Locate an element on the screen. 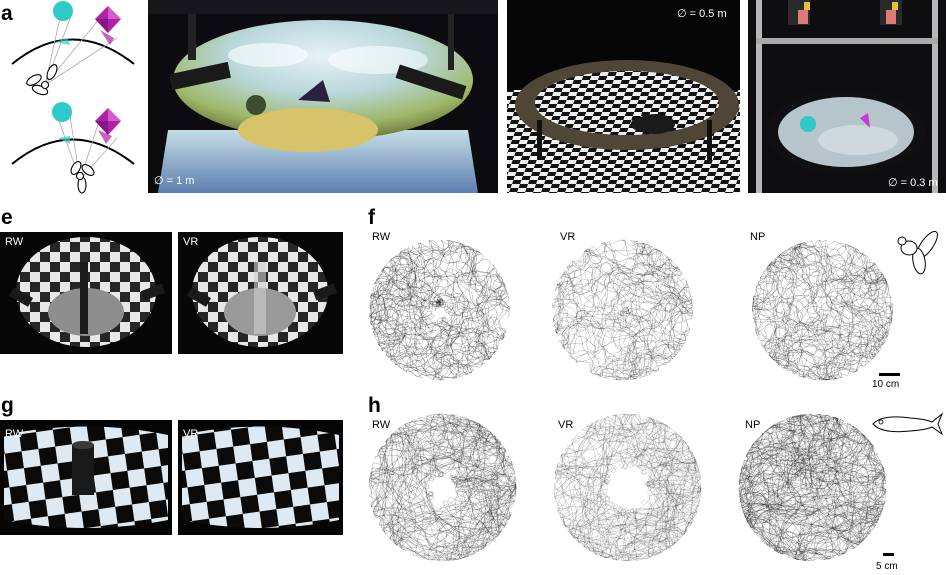 The image size is (946, 575). panel-c-photo: ∅ = 0.5 m is located at coordinates (623, 96).